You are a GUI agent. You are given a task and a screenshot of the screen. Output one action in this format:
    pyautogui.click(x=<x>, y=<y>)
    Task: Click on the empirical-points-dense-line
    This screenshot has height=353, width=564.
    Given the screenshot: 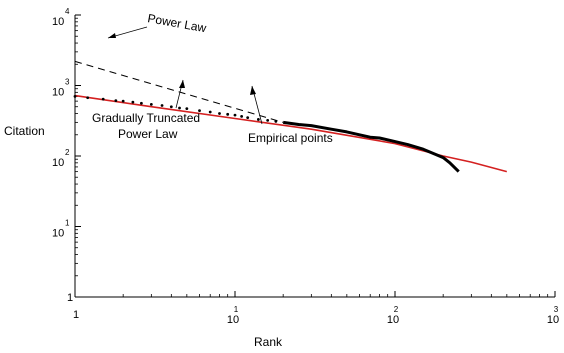 What is the action you would take?
    pyautogui.click(x=371, y=146)
    